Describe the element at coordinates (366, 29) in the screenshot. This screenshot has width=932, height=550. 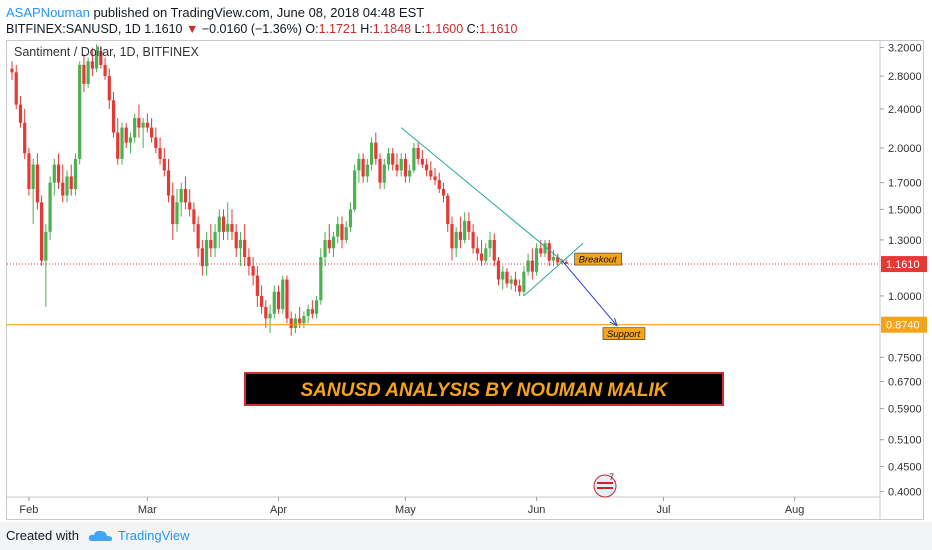
I see `high-label: H:` at that location.